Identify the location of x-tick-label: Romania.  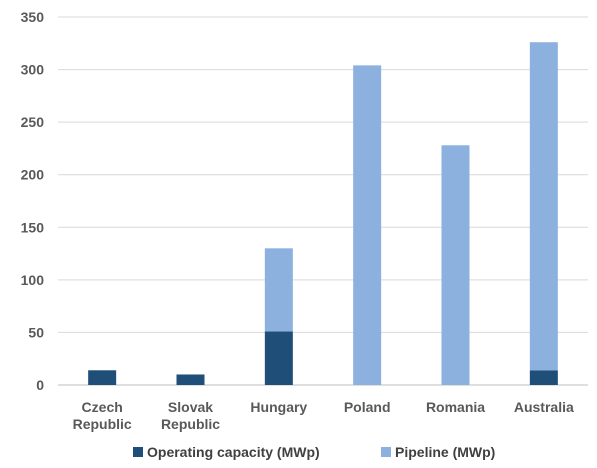
(455, 407).